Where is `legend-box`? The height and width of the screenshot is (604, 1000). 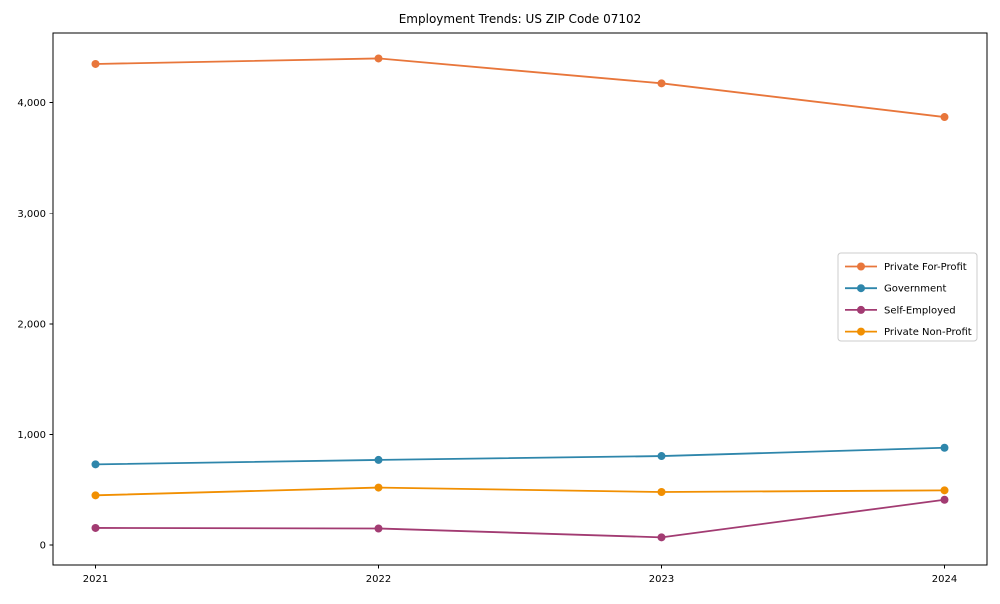 legend-box is located at coordinates (907, 297).